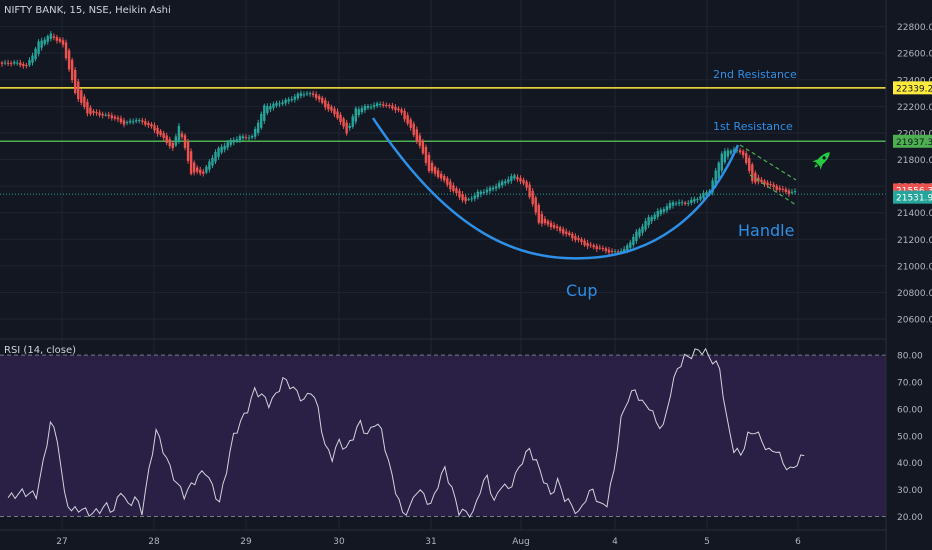 Image resolution: width=932 pixels, height=550 pixels. Describe the element at coordinates (910, 410) in the screenshot. I see `rsi-tick-label: 60.00` at that location.